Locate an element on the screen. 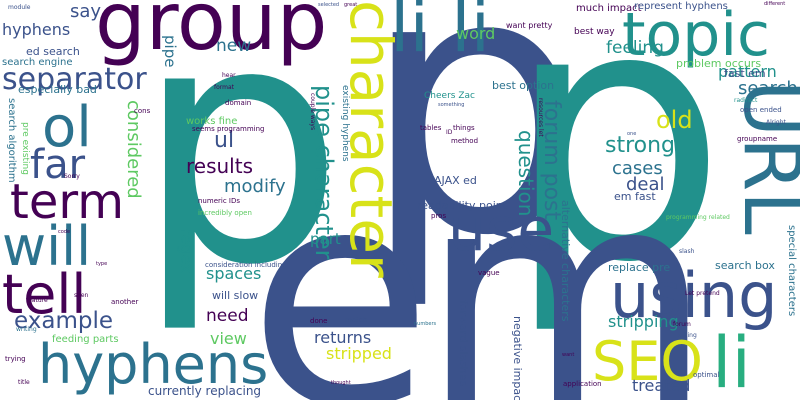  word-another: another is located at coordinates (125, 302).